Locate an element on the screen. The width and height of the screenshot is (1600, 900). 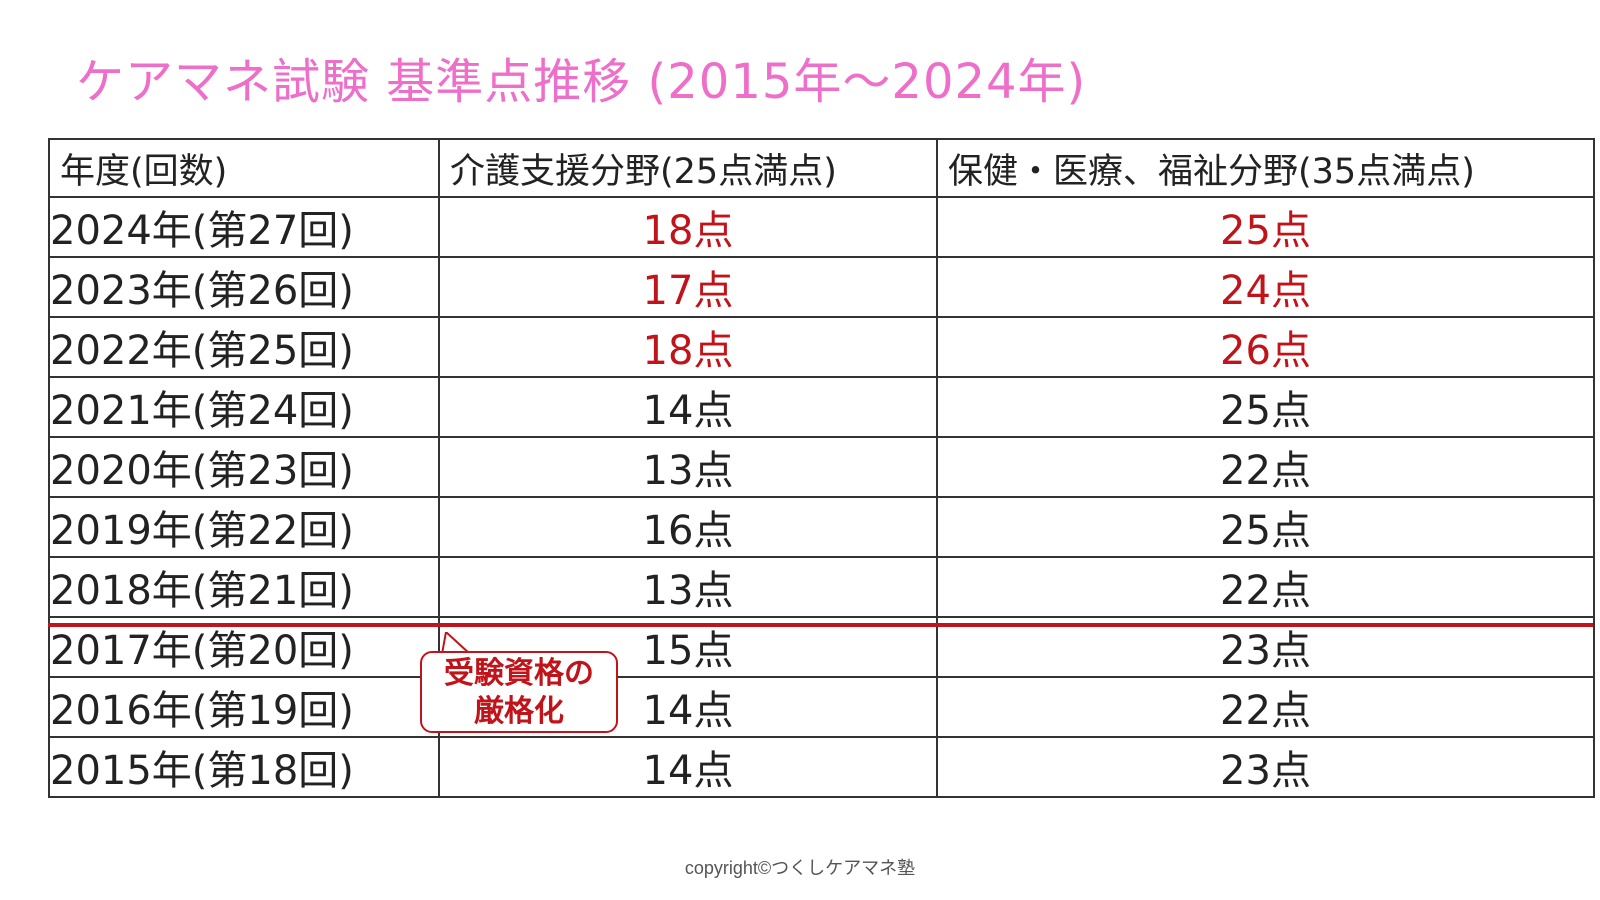
row-medical-score: 26点 is located at coordinates (1265, 347).